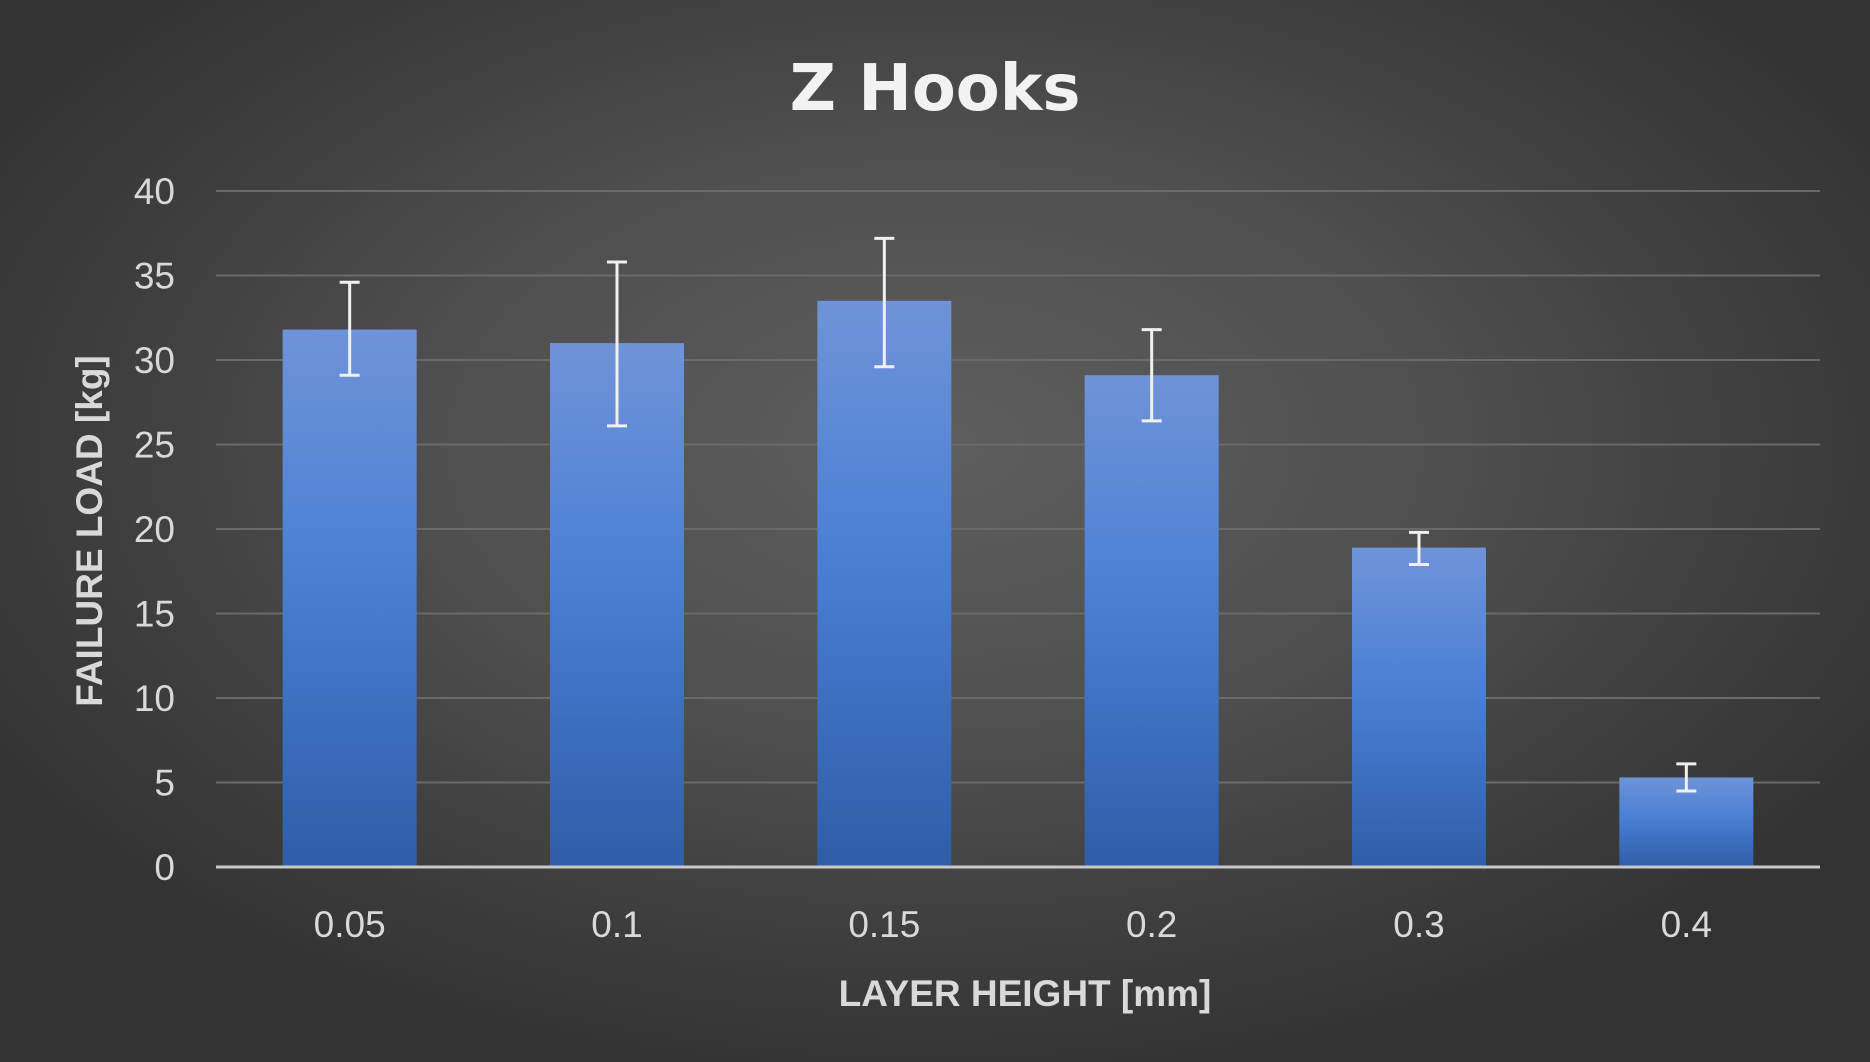  Describe the element at coordinates (349, 328) in the screenshot. I see `error-bar-0.05` at that location.